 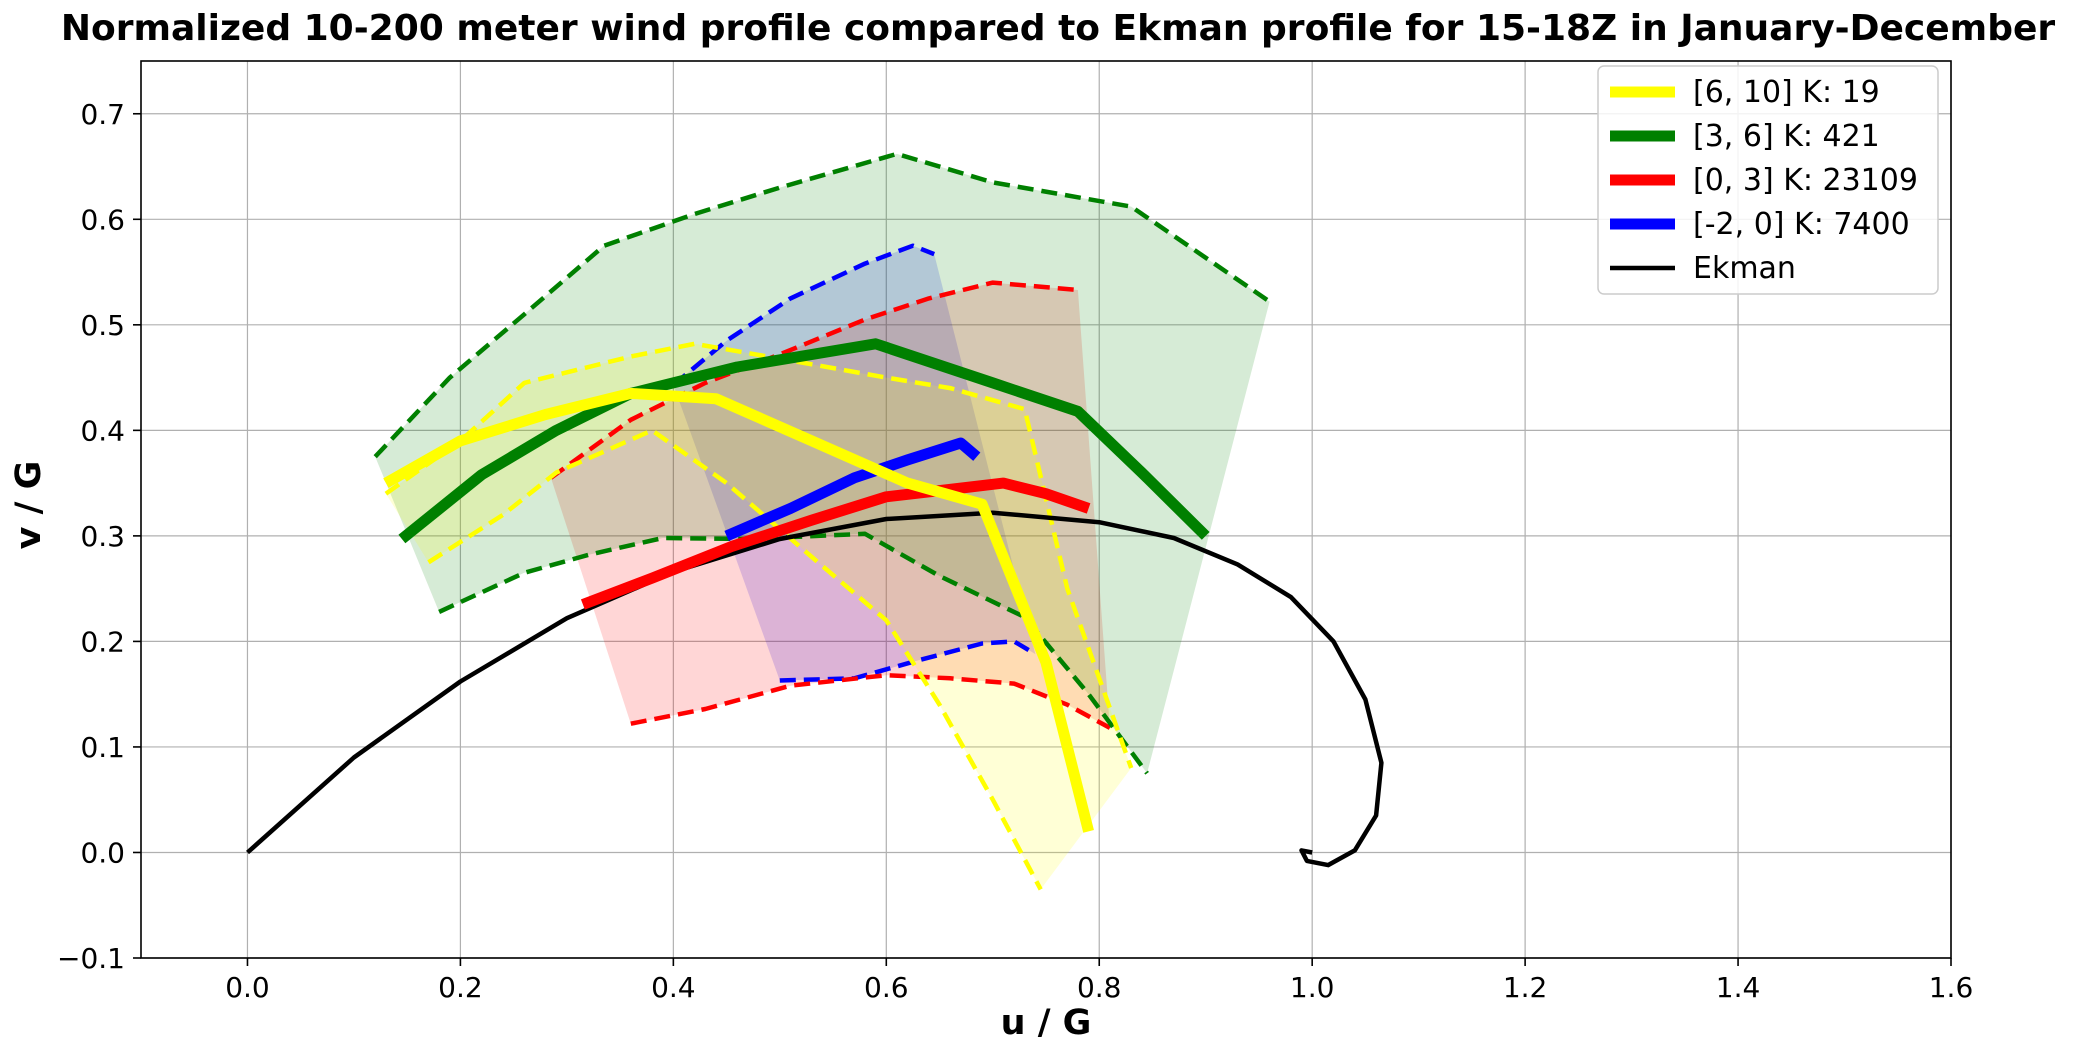 What do you see at coordinates (822, 305) in the screenshot?
I see `band-upper-line` at bounding box center [822, 305].